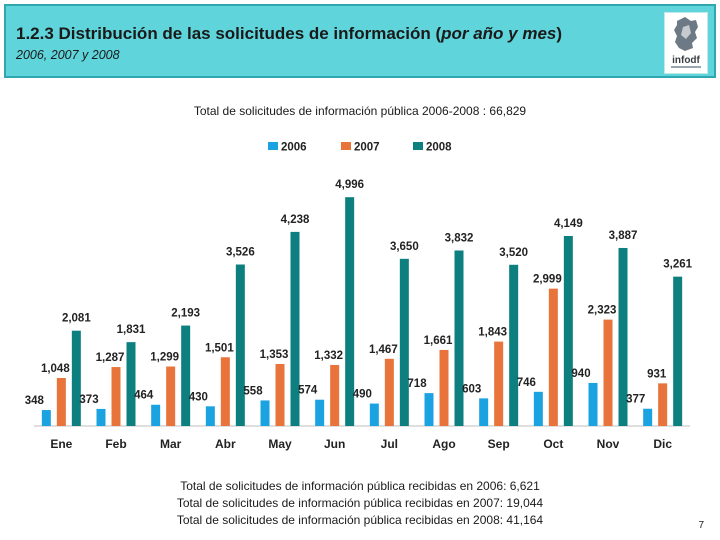  Describe the element at coordinates (568, 330) in the screenshot. I see `bar-2008-Oct` at that location.